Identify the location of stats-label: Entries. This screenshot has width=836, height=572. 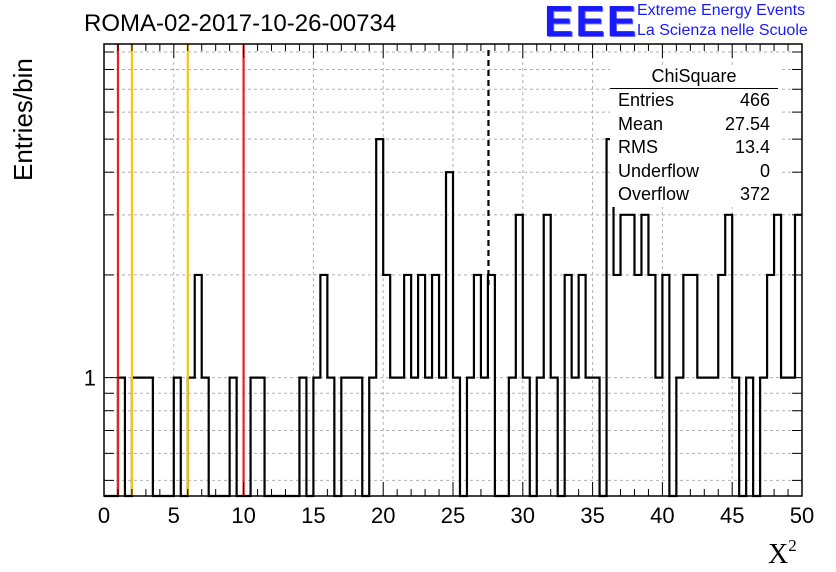
(646, 100).